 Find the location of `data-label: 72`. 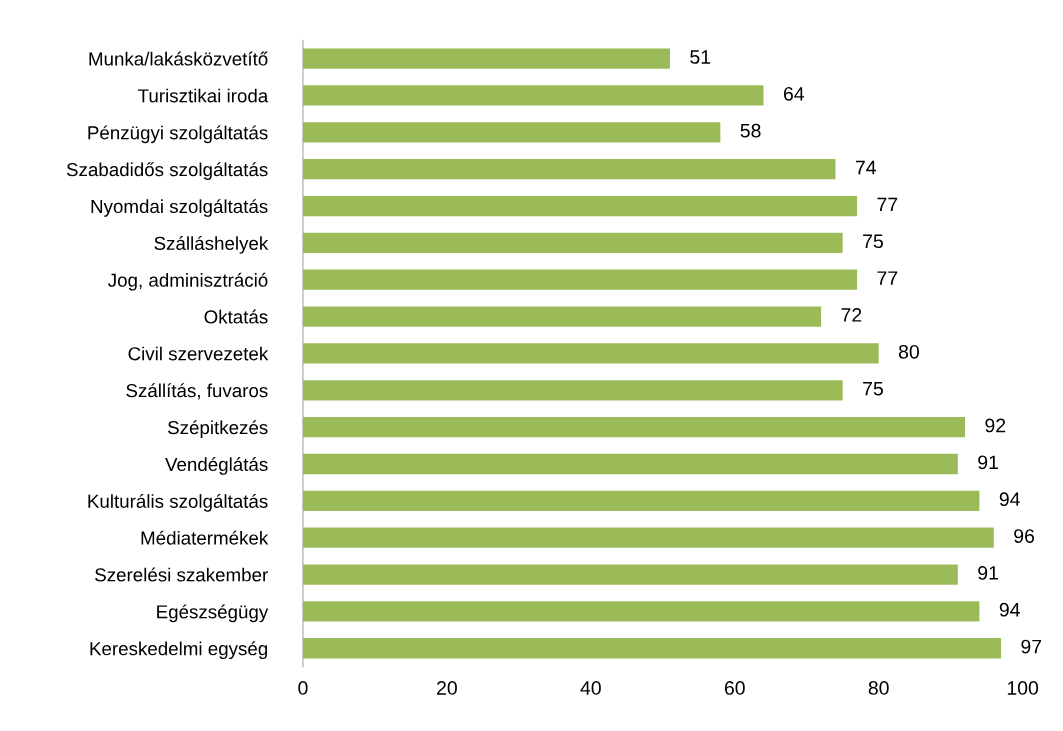

data-label: 72 is located at coordinates (851, 315).